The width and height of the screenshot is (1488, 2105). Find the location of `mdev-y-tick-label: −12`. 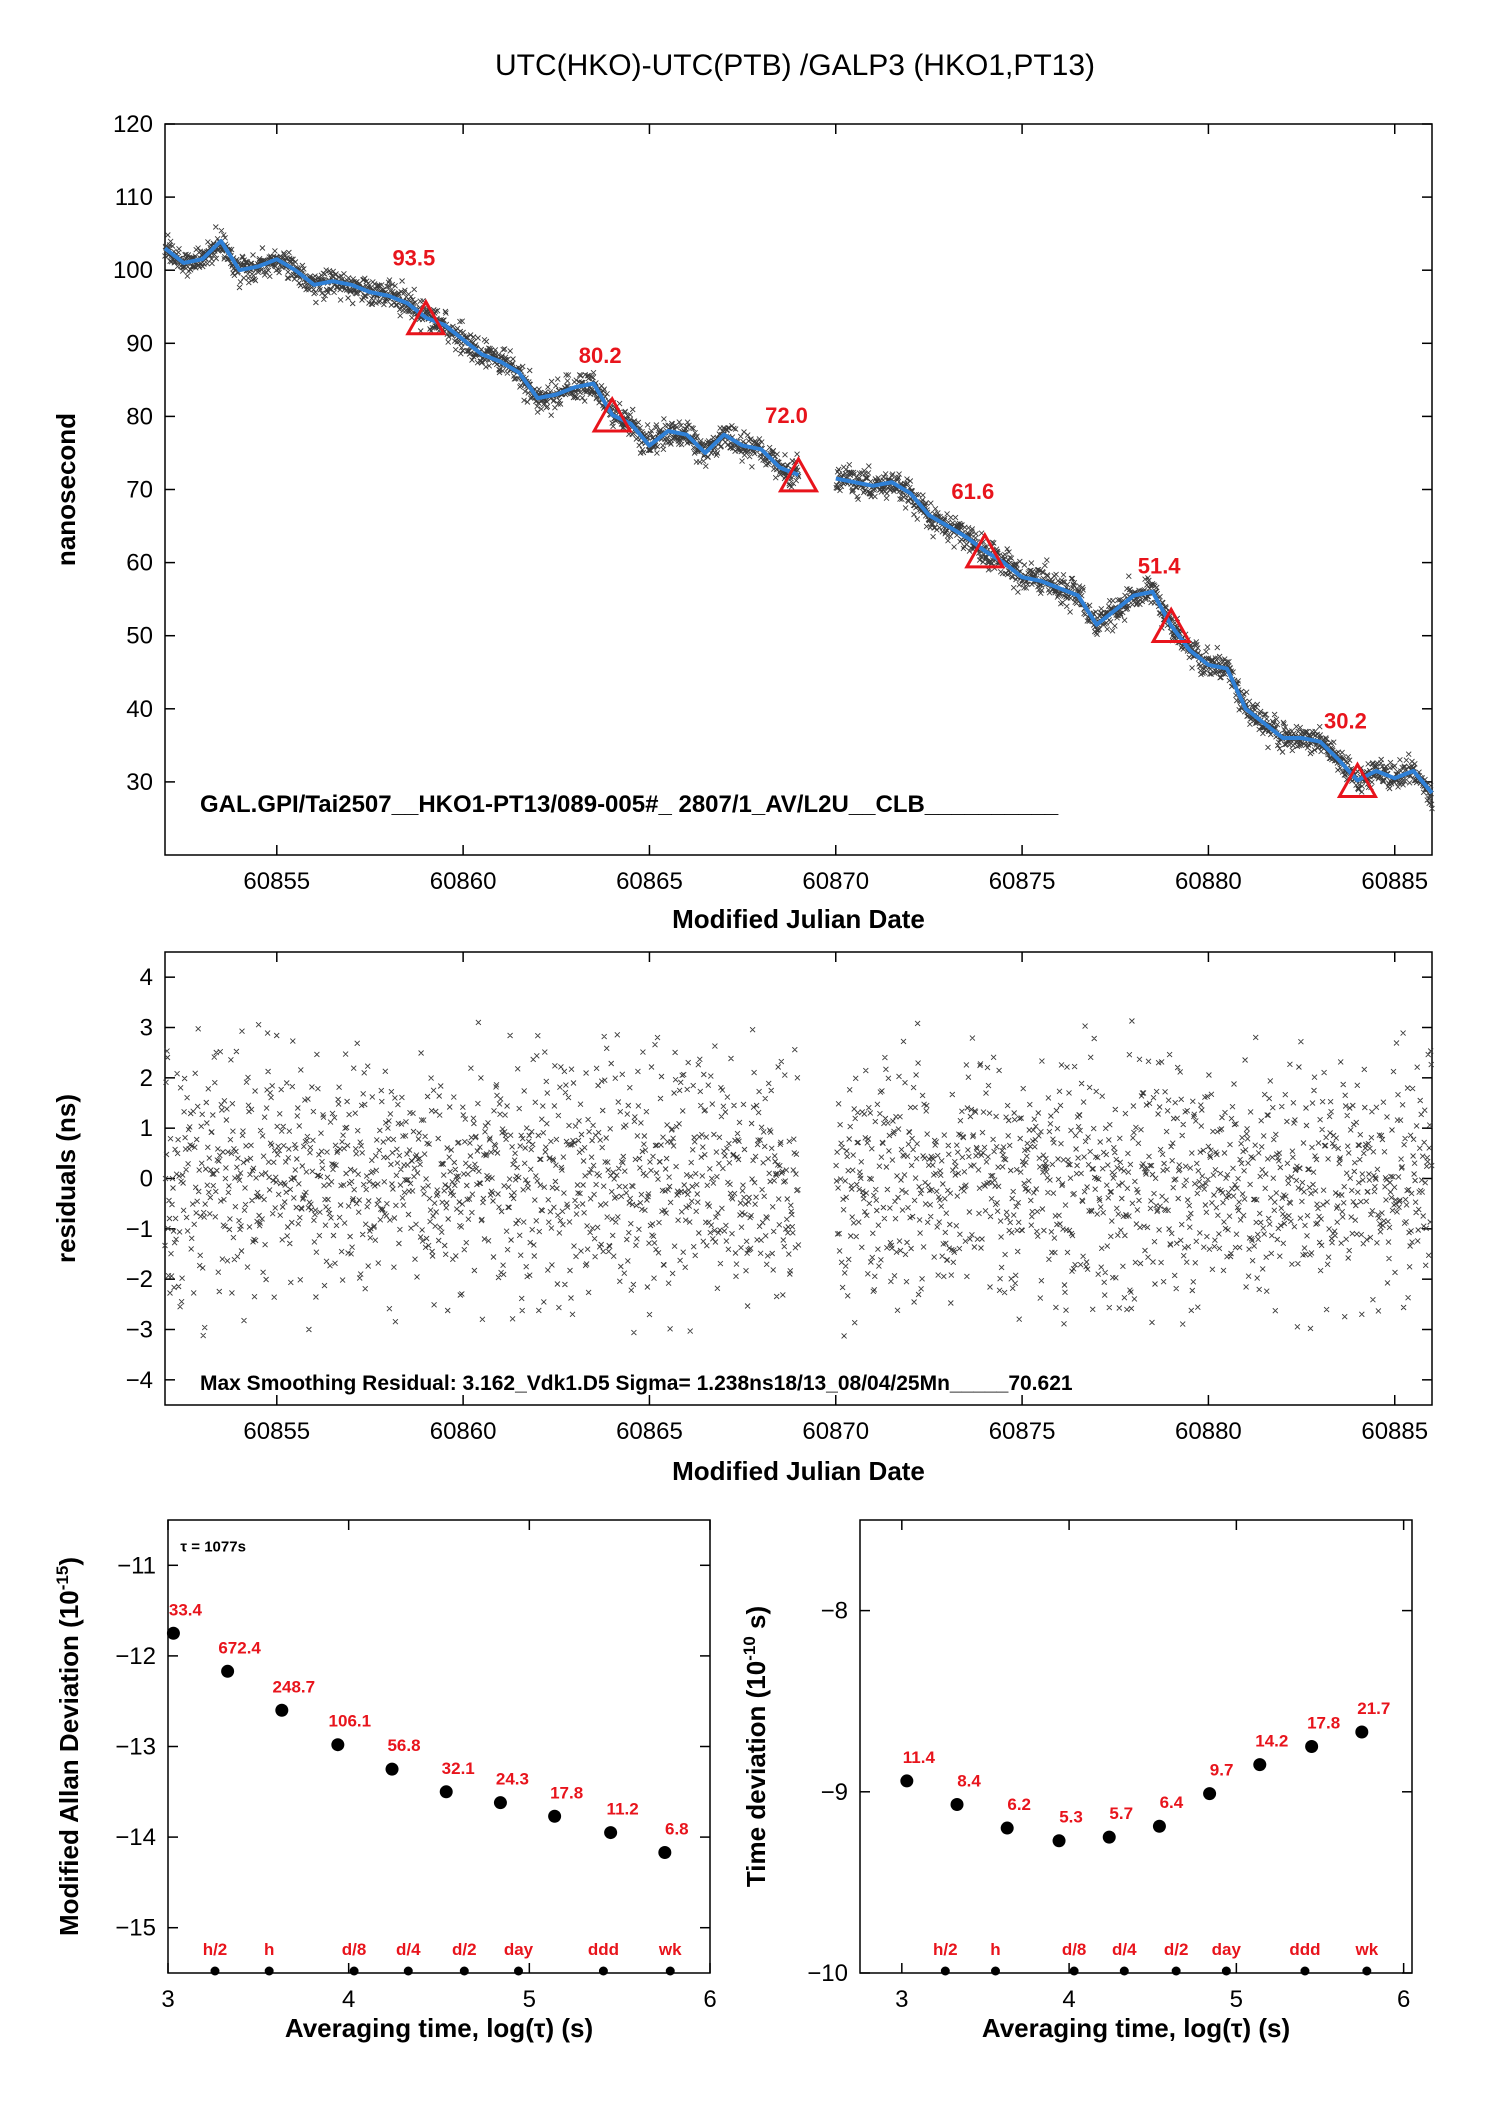

mdev-y-tick-label: −12 is located at coordinates (135, 1656).